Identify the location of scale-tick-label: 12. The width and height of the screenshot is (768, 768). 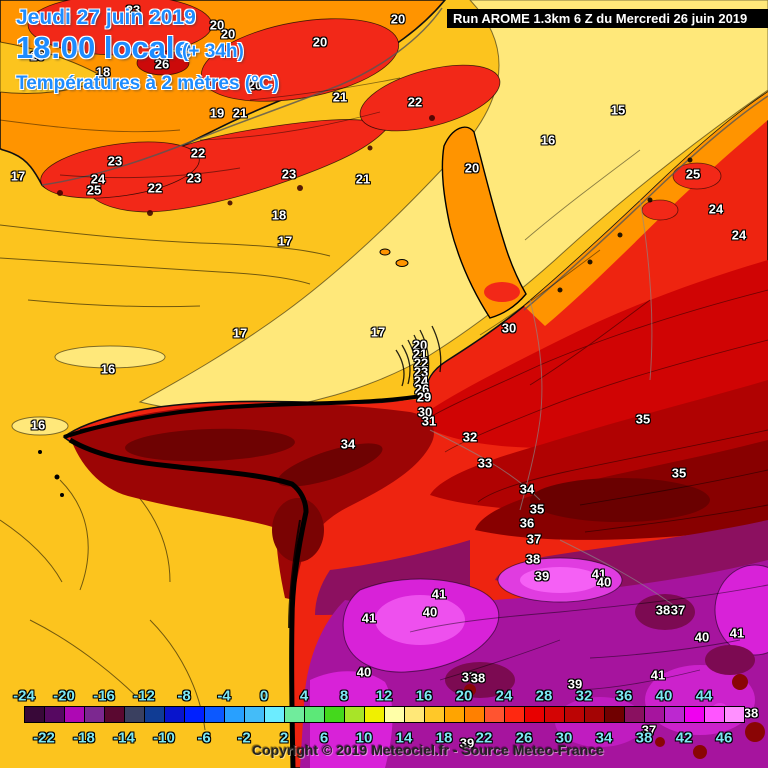
(384, 696).